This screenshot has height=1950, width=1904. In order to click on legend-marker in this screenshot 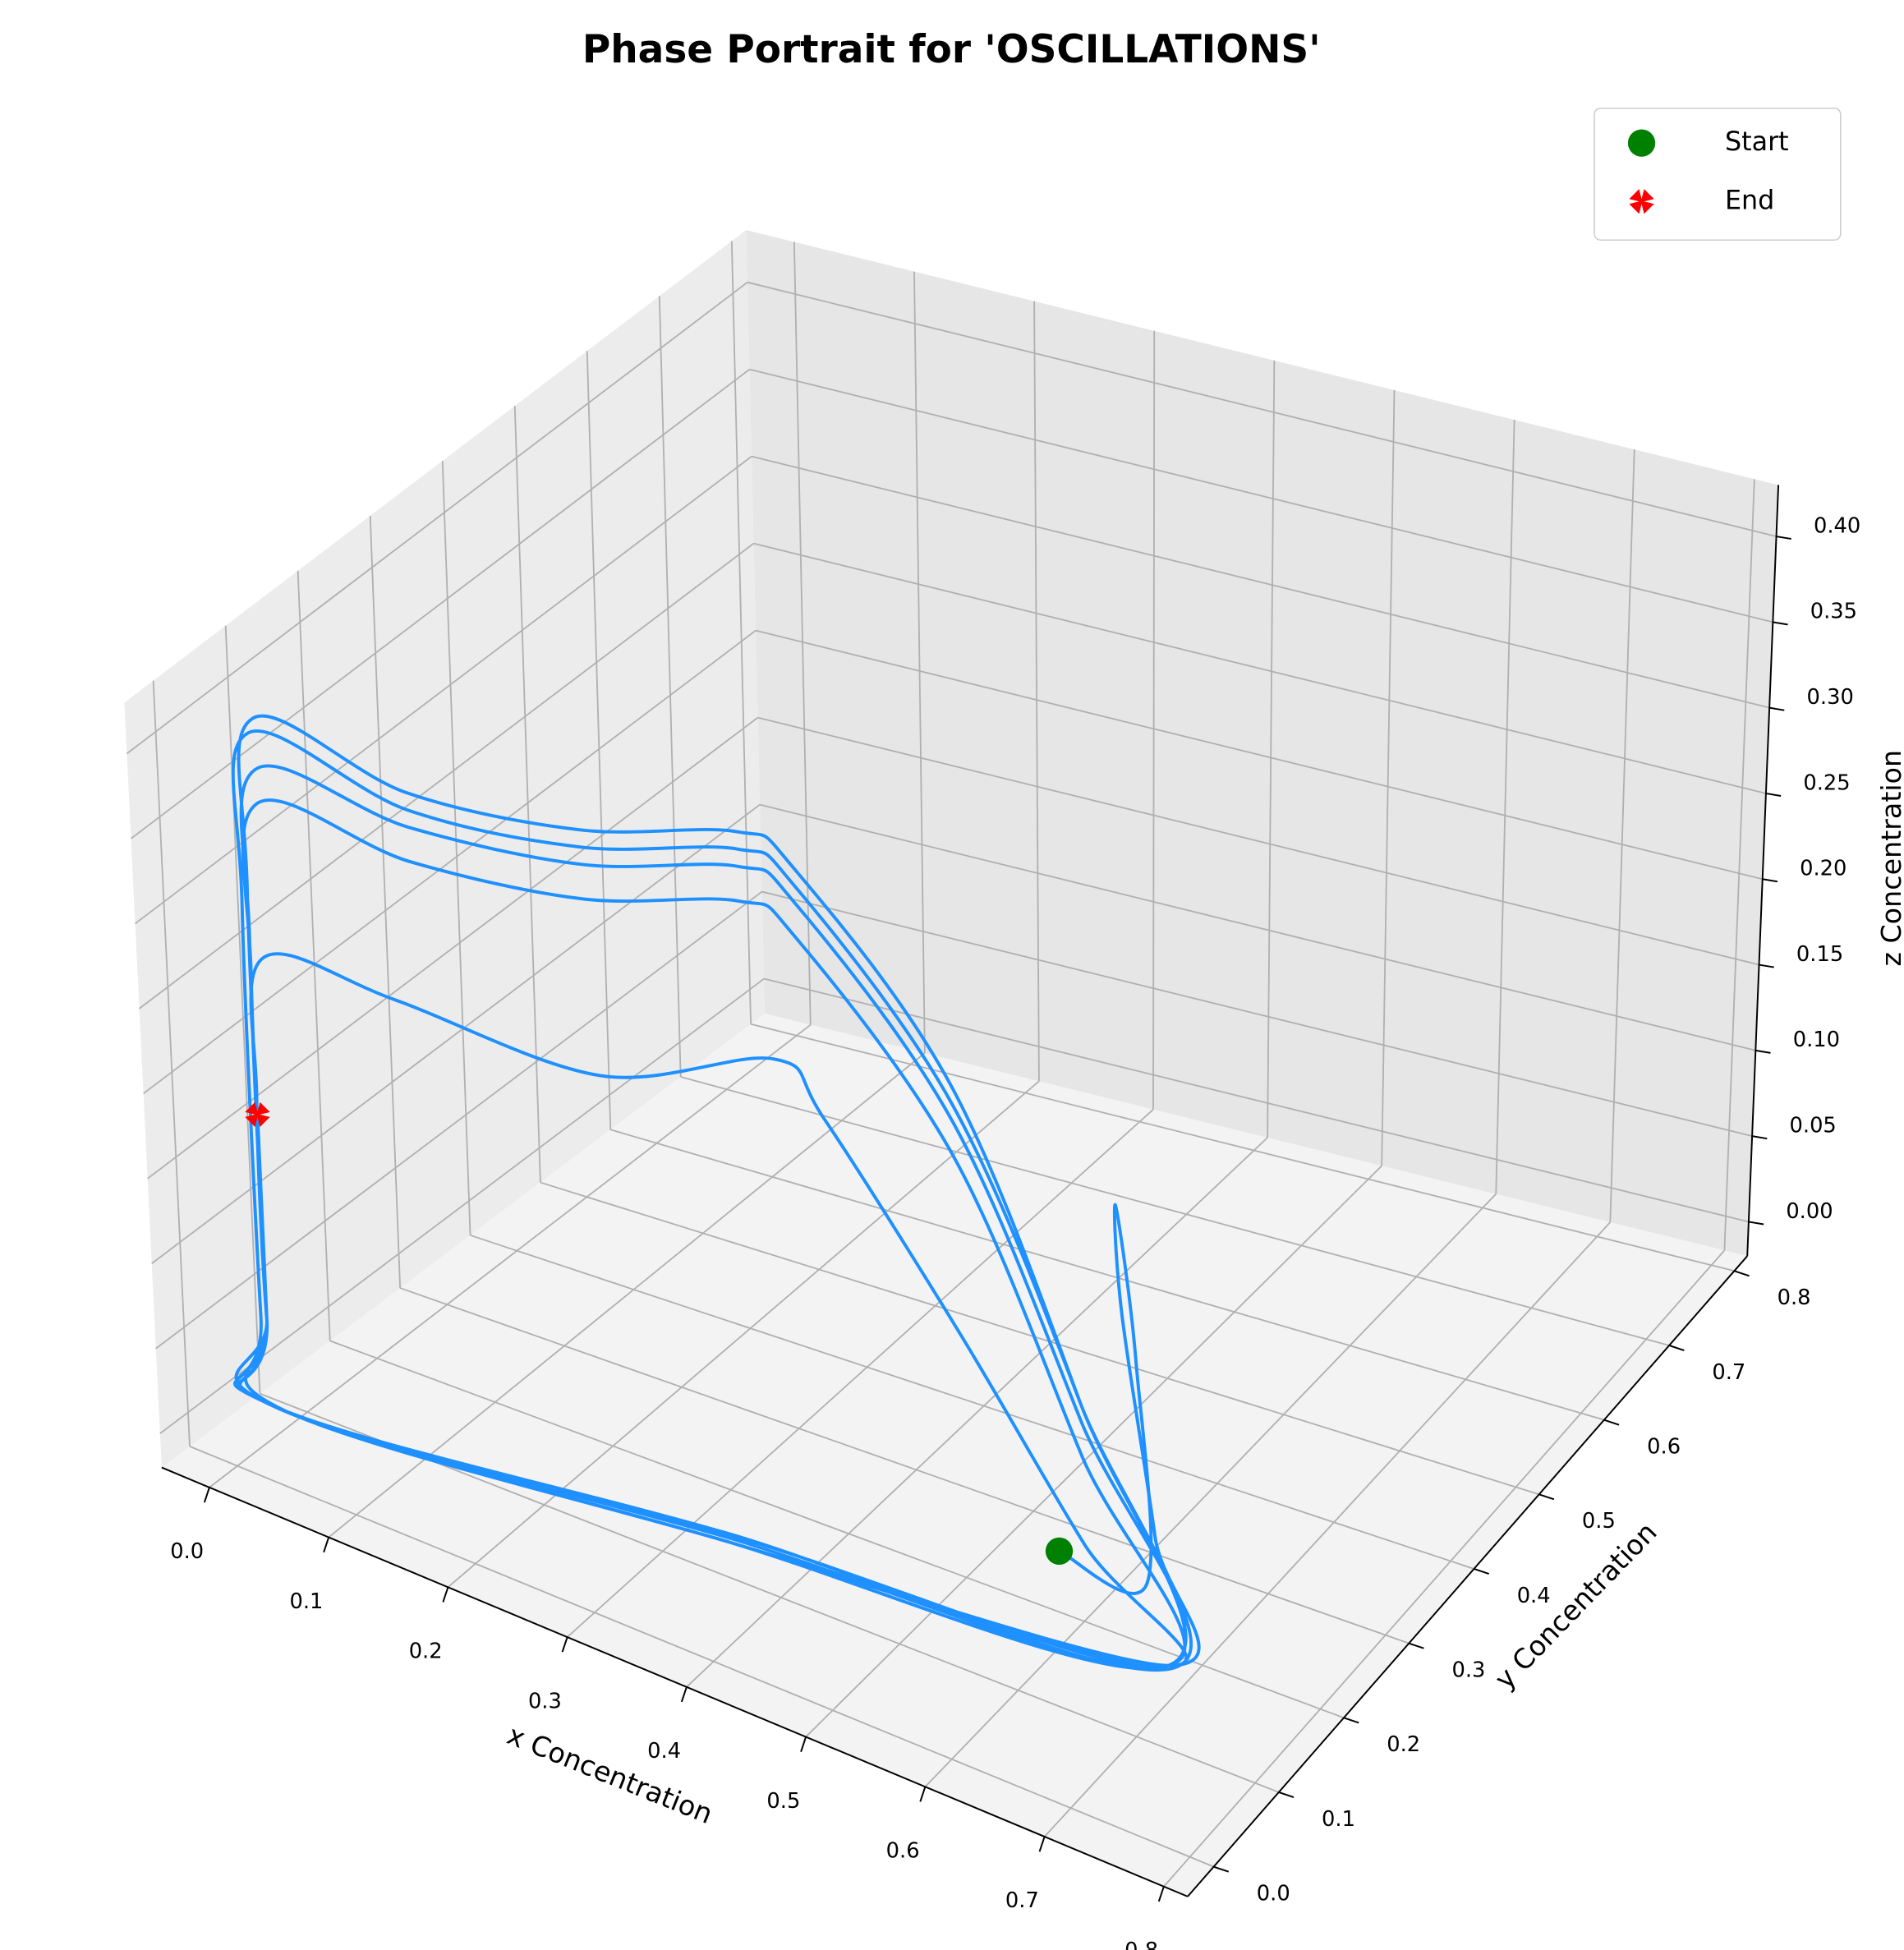, I will do `click(1641, 143)`.